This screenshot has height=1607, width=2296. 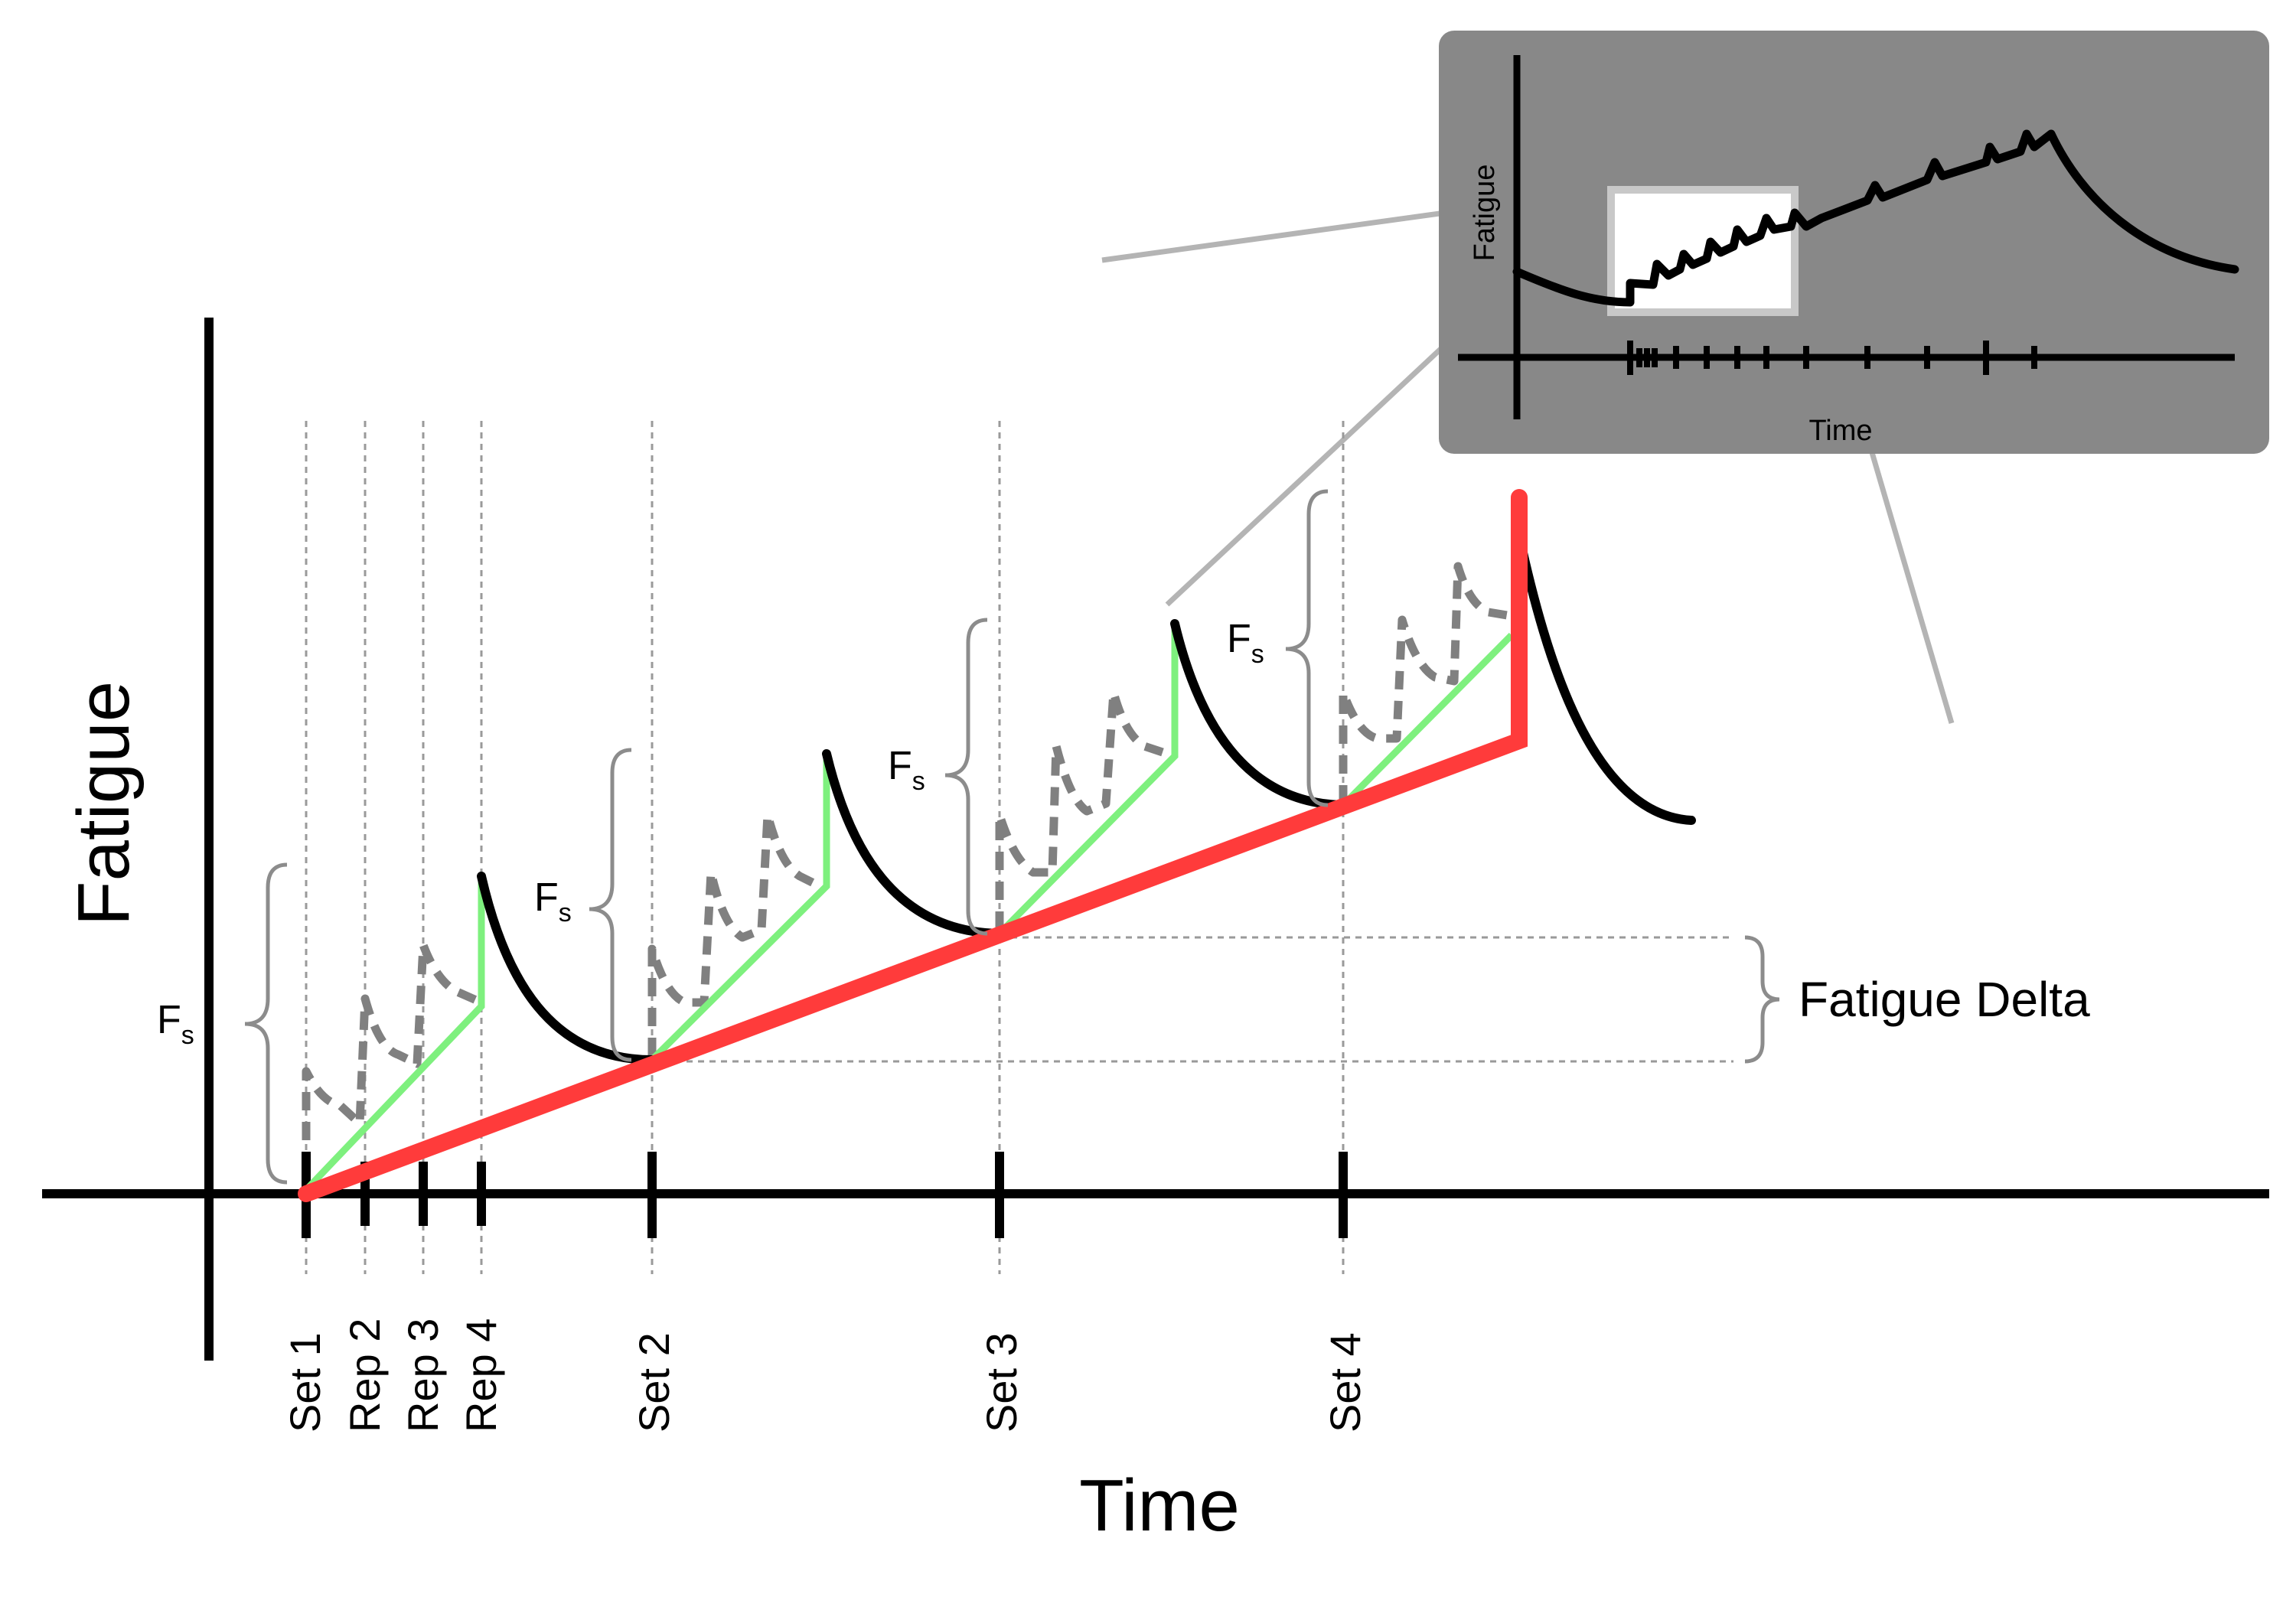 What do you see at coordinates (654, 1382) in the screenshot?
I see `tick-label-set-2: Set 2` at bounding box center [654, 1382].